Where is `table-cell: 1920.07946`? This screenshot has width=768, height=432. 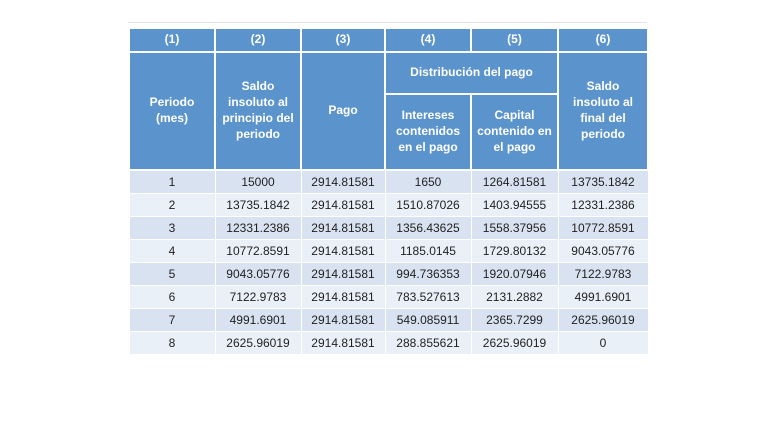
table-cell: 1920.07946 is located at coordinates (514, 274).